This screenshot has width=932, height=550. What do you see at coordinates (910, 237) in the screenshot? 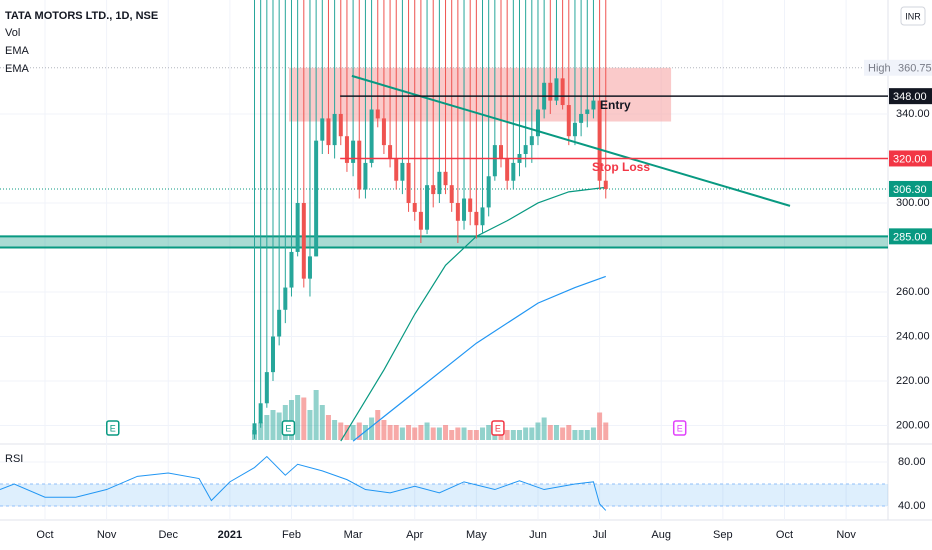
I see `support-tag-label: 285.00` at bounding box center [910, 237].